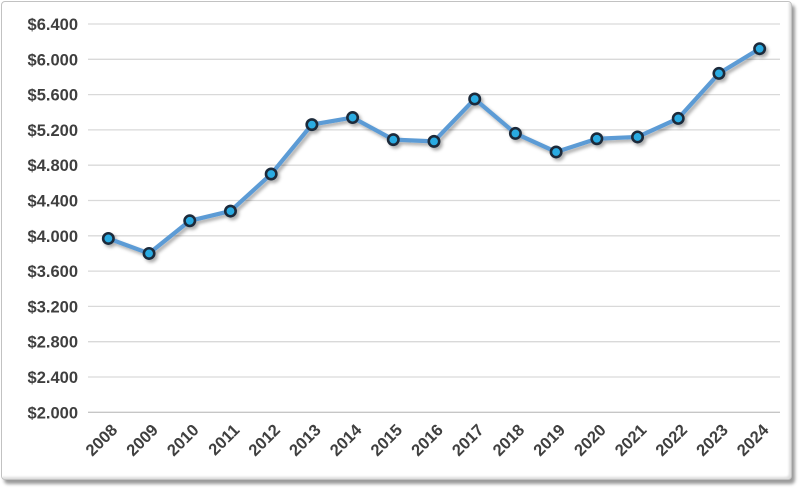 The height and width of the screenshot is (488, 800). What do you see at coordinates (346, 440) in the screenshot?
I see `x-axis-label: 2014` at bounding box center [346, 440].